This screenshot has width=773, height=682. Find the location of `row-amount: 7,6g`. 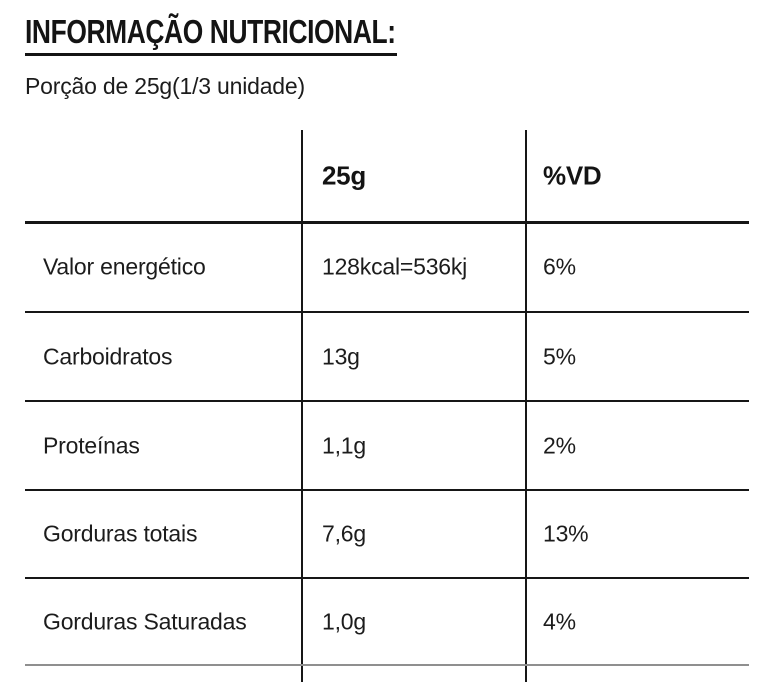

row-amount: 7,6g is located at coordinates (344, 533).